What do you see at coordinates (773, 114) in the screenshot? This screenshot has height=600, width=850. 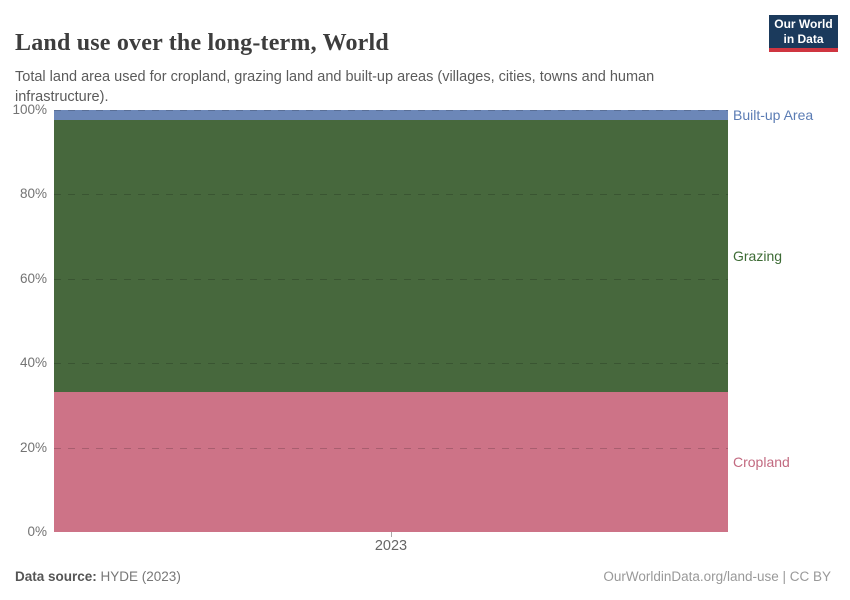 I see `series-label-built-up-area: Built-up Area` at bounding box center [773, 114].